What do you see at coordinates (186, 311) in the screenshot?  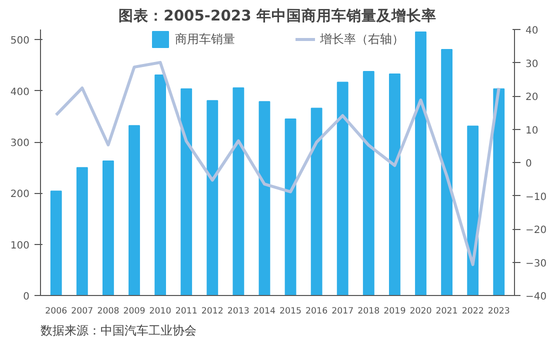 I see `x-tick-label: 2011` at bounding box center [186, 311].